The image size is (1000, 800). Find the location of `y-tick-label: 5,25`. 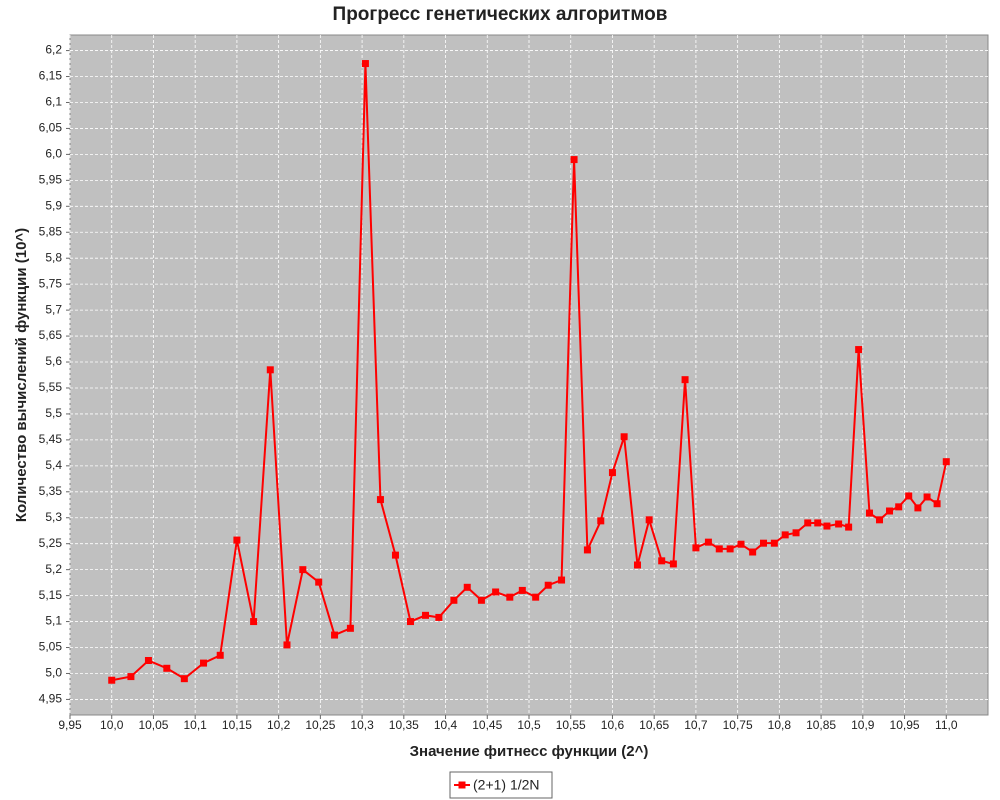

y-tick-label: 5,25 is located at coordinates (51, 543).